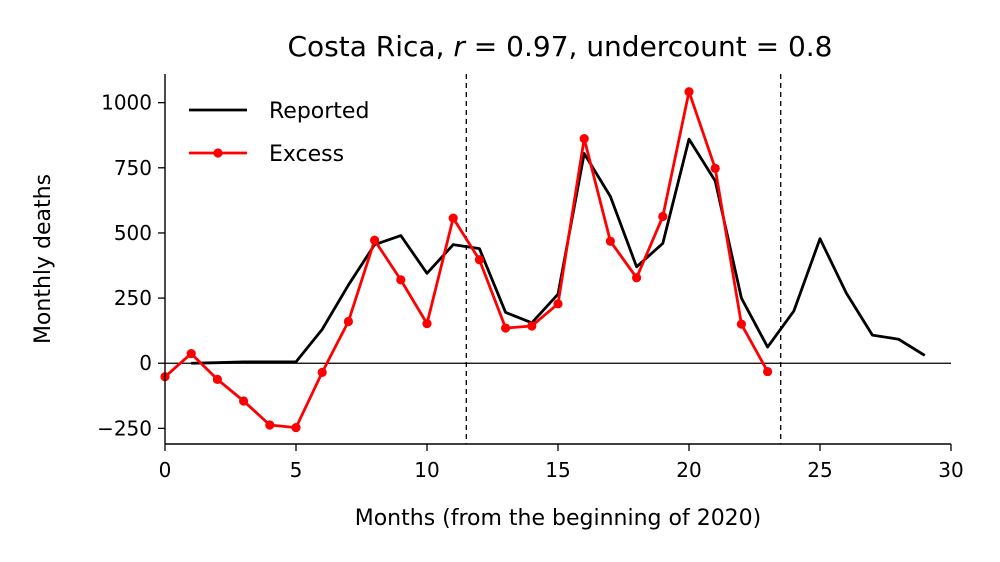  I want to click on x-tick-label: 5, so click(296, 470).